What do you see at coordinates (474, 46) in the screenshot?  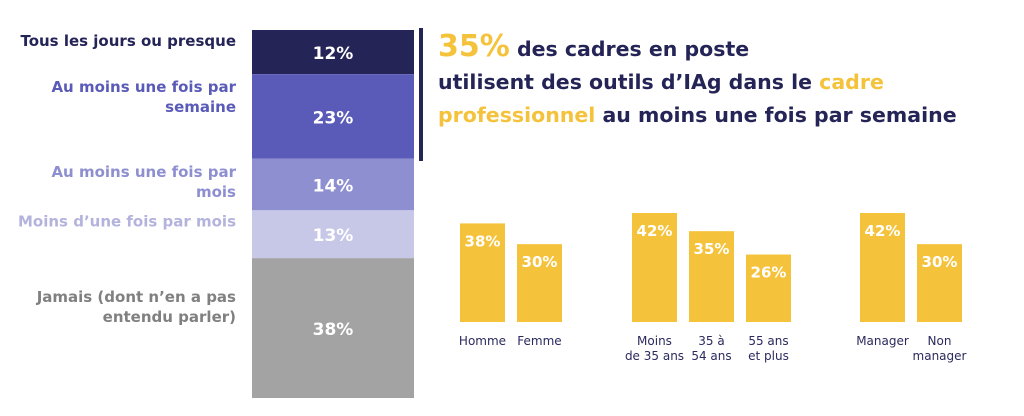 I see `headline-pct: 35%` at bounding box center [474, 46].